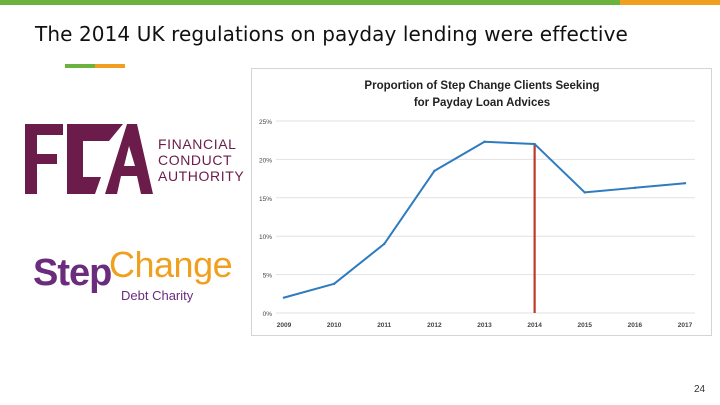 The width and height of the screenshot is (720, 405). I want to click on top-accent-bar, so click(360, 2).